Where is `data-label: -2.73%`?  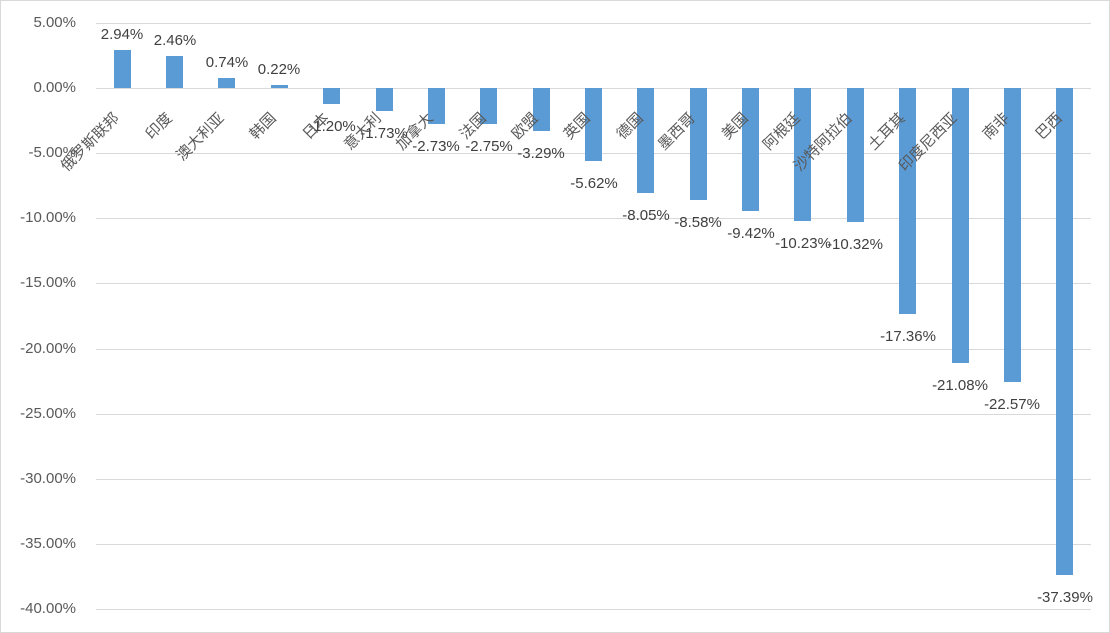
data-label: -2.73% is located at coordinates (436, 146).